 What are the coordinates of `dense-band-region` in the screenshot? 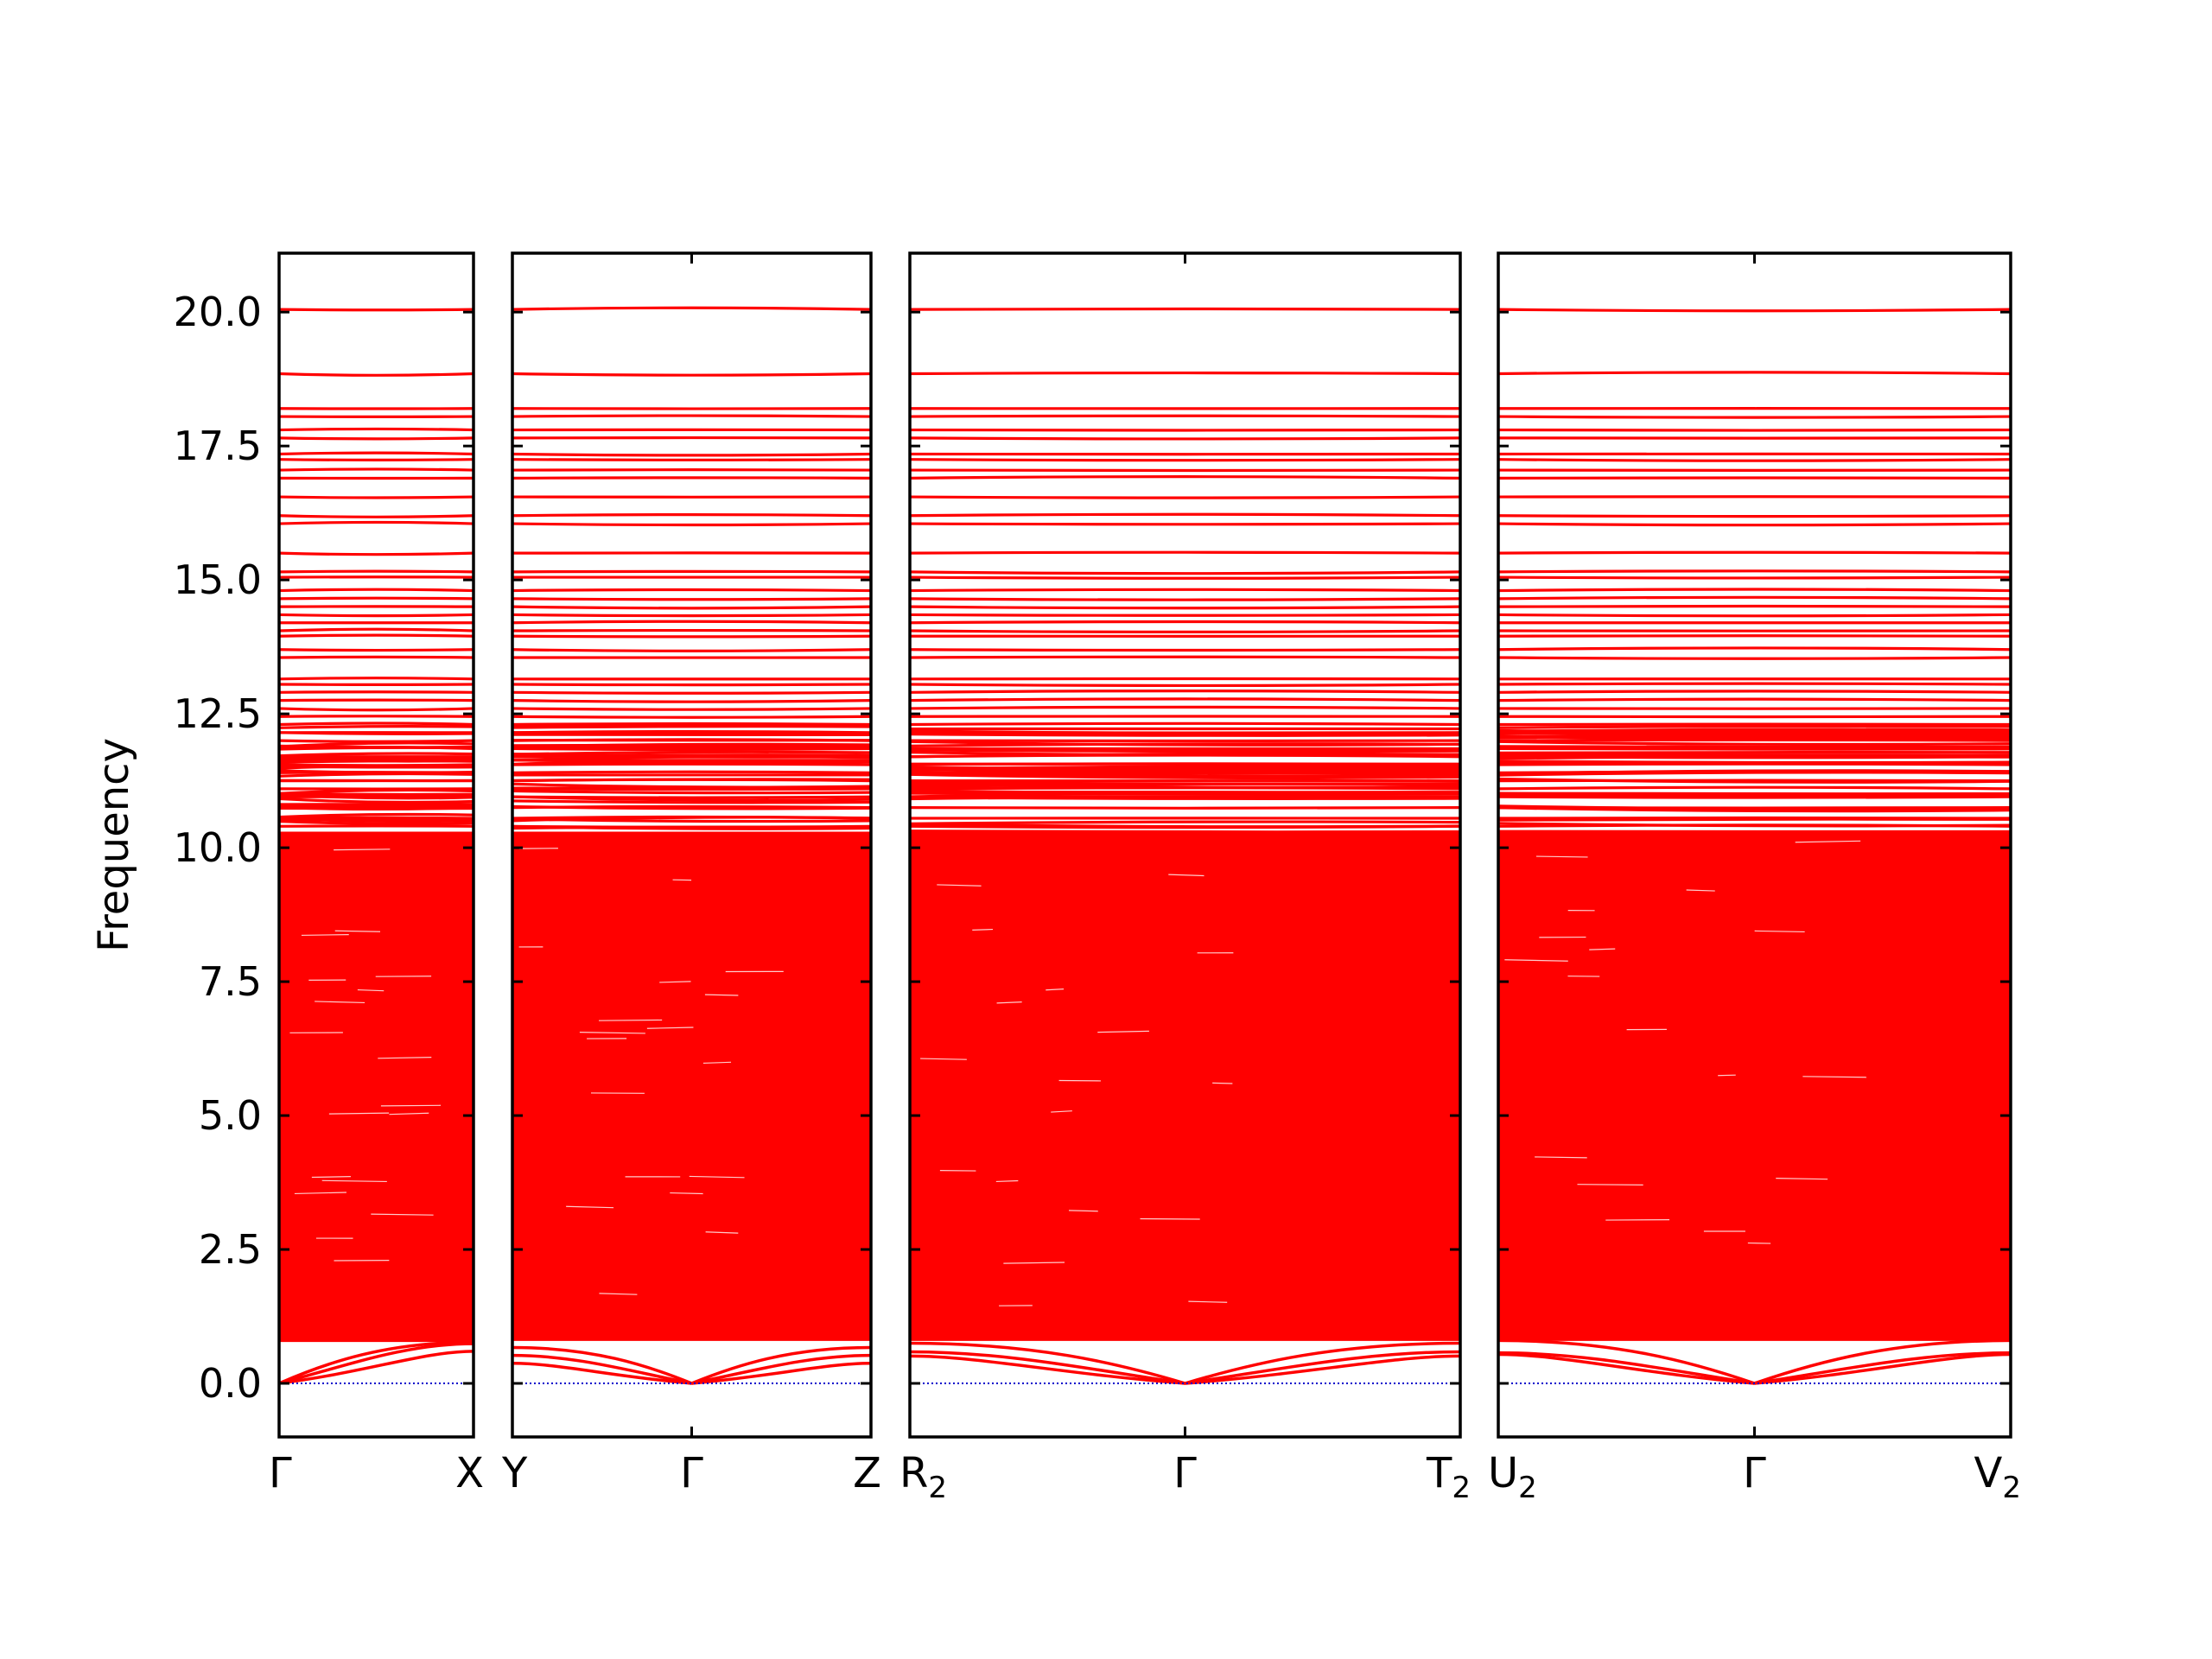 It's located at (691, 1086).